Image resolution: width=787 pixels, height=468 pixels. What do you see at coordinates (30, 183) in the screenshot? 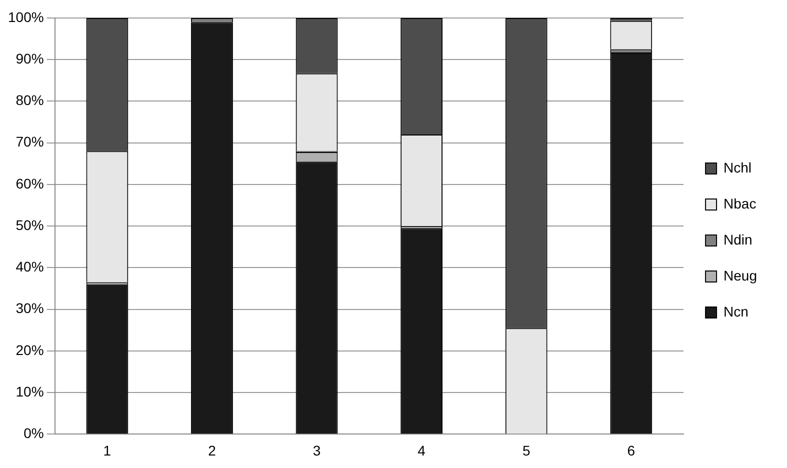
I see `y-tick-label: 60%` at bounding box center [30, 183].